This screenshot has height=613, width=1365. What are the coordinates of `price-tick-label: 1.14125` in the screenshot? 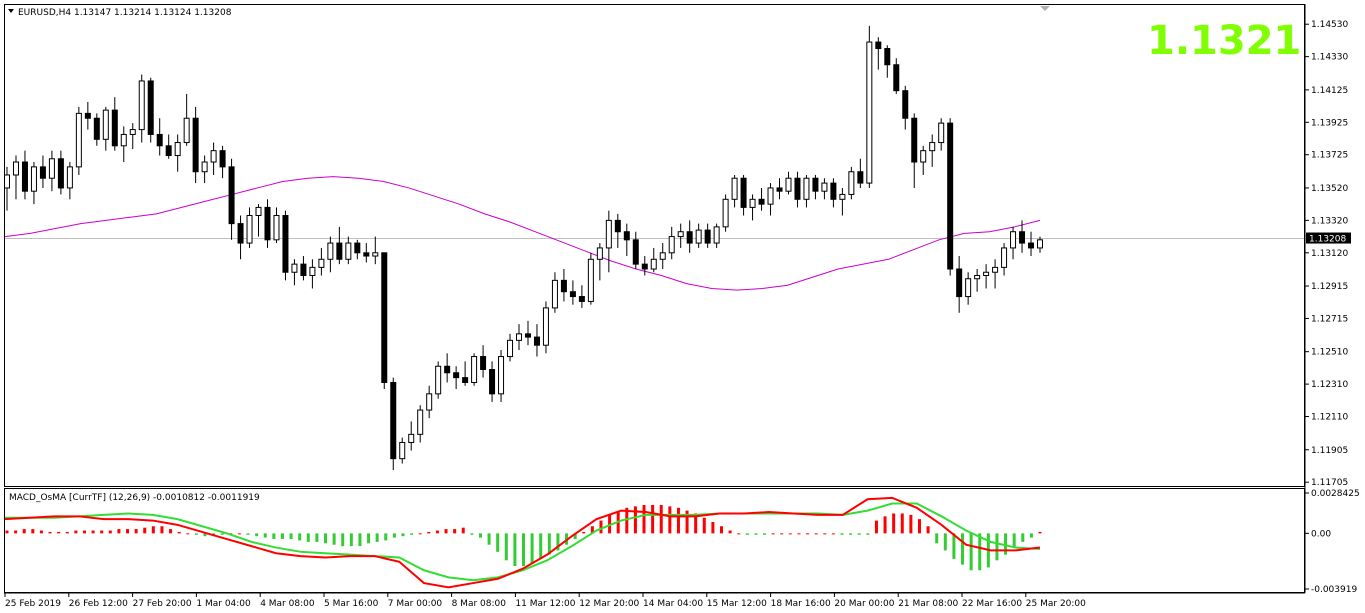 It's located at (1329, 91).